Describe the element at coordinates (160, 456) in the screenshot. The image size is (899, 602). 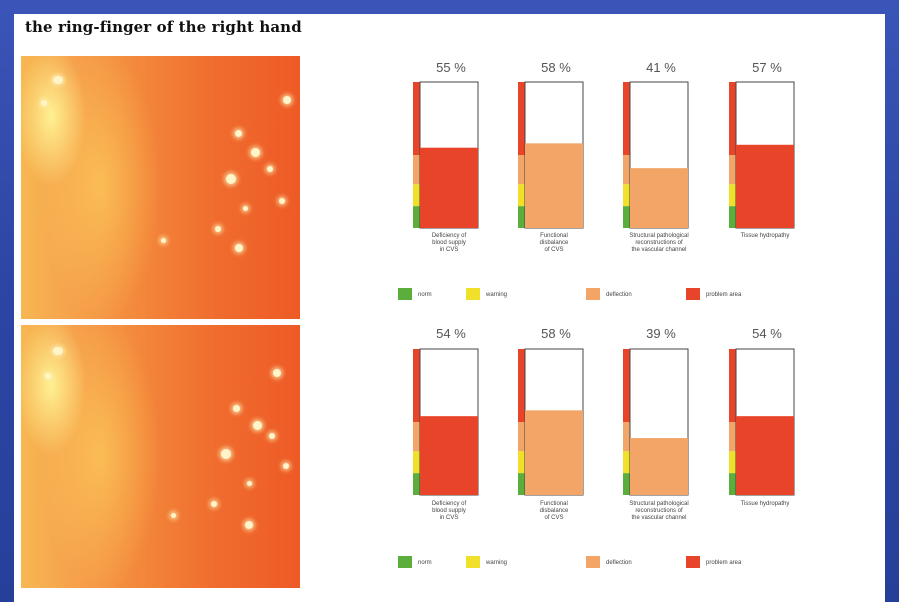
I see `finger-image-bottom` at that location.